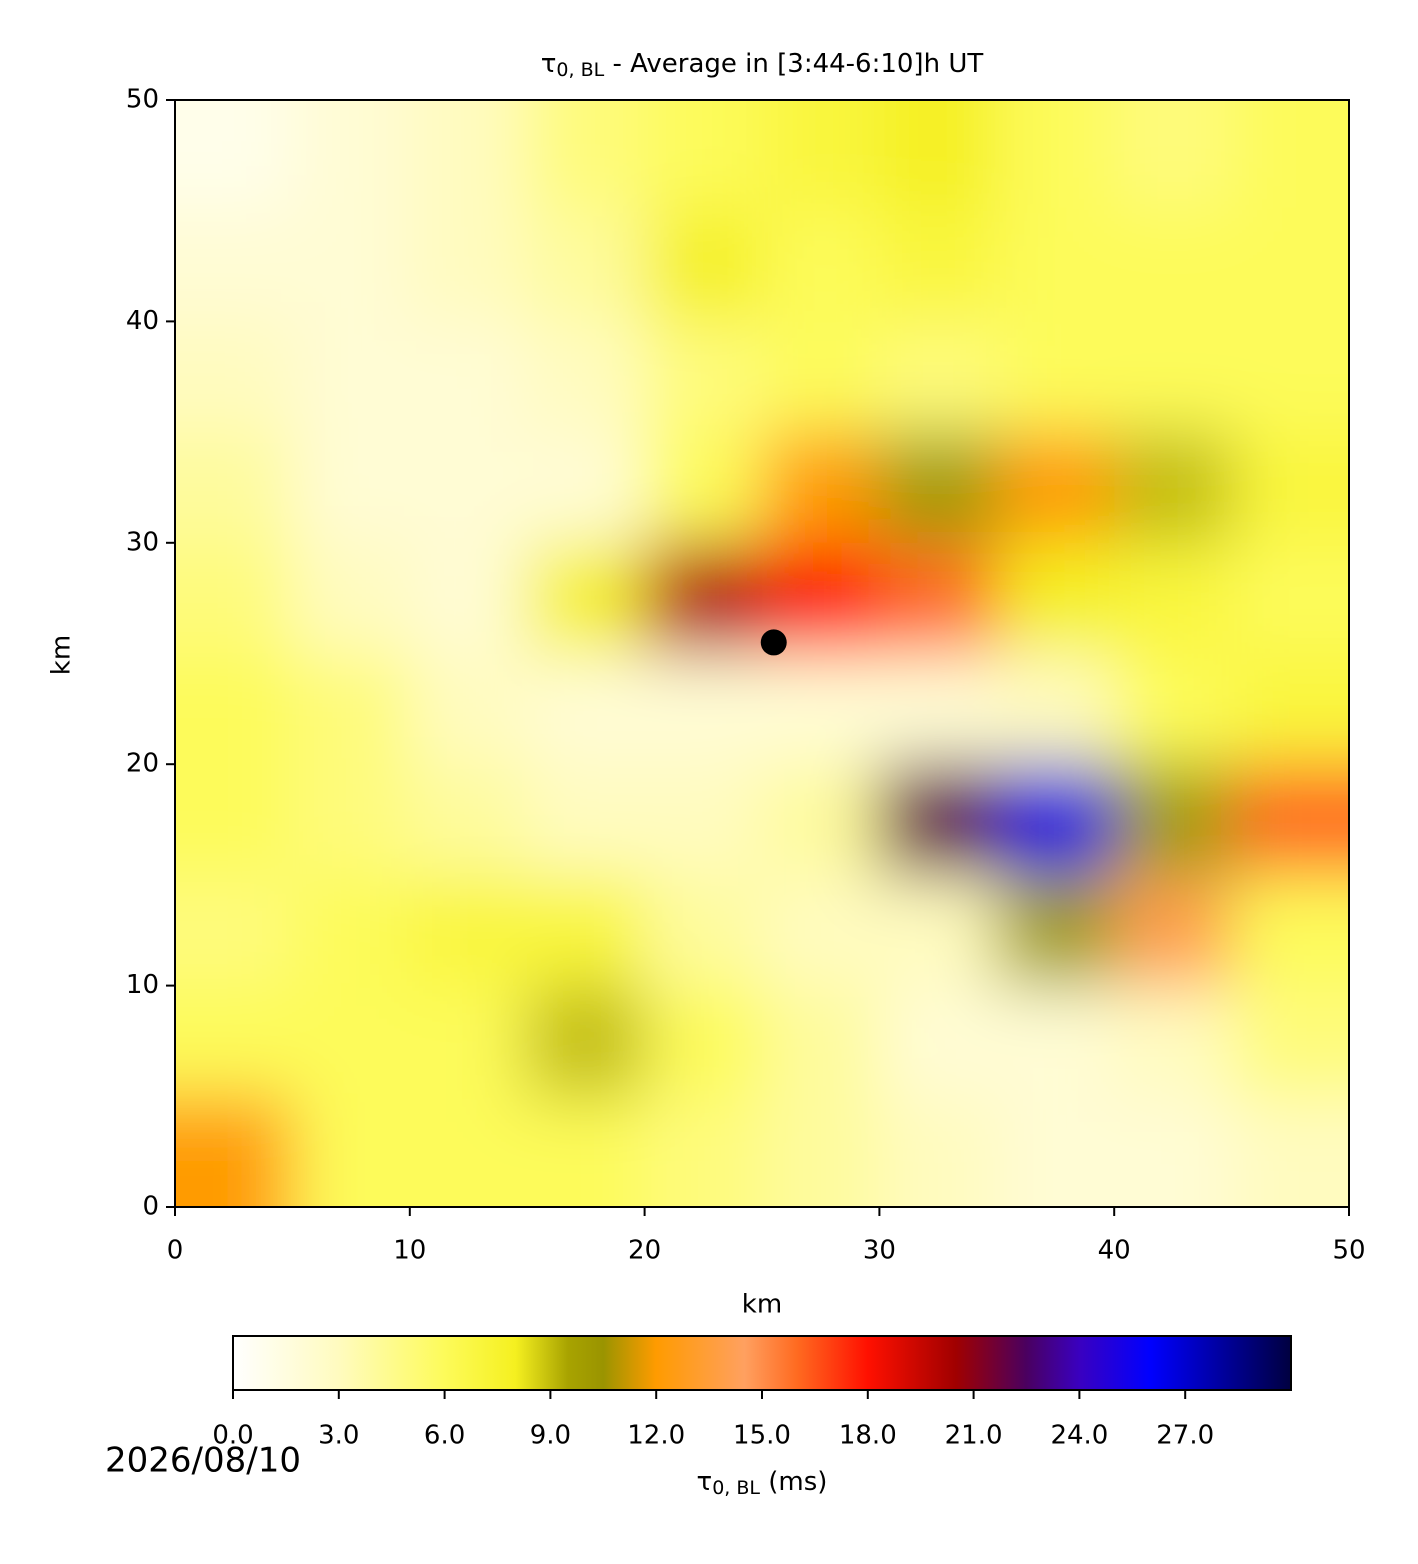 This screenshot has width=1418, height=1564. I want to click on colorbar, so click(762, 1363).